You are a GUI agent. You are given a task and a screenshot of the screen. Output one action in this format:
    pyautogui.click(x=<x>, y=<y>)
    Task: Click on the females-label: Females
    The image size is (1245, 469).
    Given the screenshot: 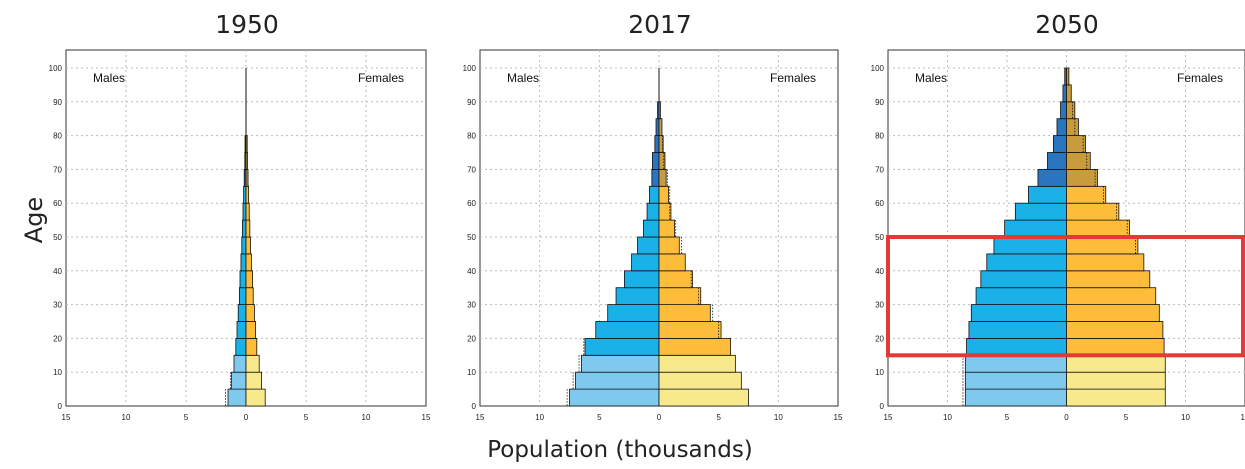 What is the action you would take?
    pyautogui.click(x=381, y=78)
    